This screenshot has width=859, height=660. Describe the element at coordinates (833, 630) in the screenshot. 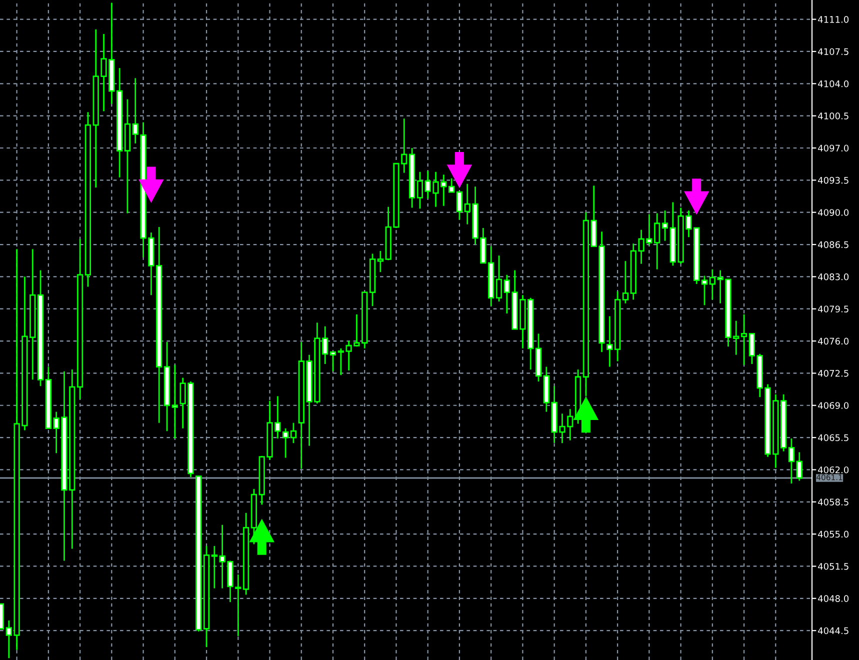

I see `y-tick-label: 4044.5` at that location.